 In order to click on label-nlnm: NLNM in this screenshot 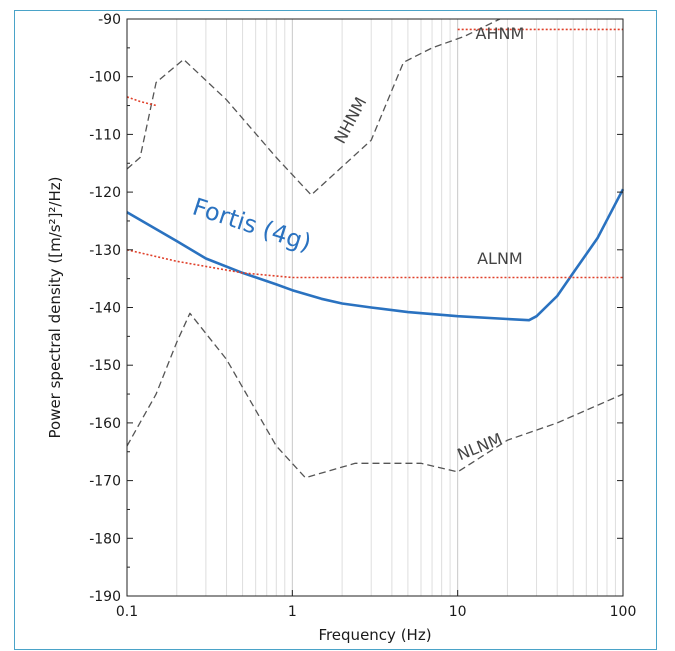, I will do `click(480, 446)`.